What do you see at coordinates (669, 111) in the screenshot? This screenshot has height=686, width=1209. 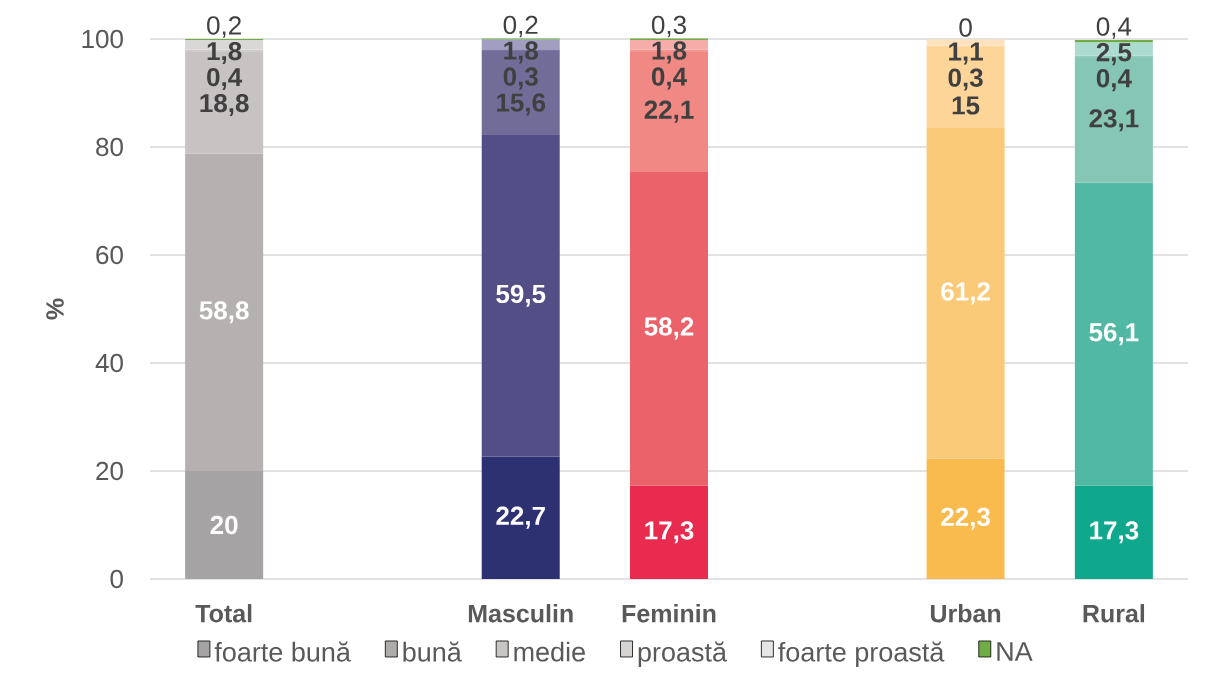 I see `data-label: 22,1` at bounding box center [669, 111].